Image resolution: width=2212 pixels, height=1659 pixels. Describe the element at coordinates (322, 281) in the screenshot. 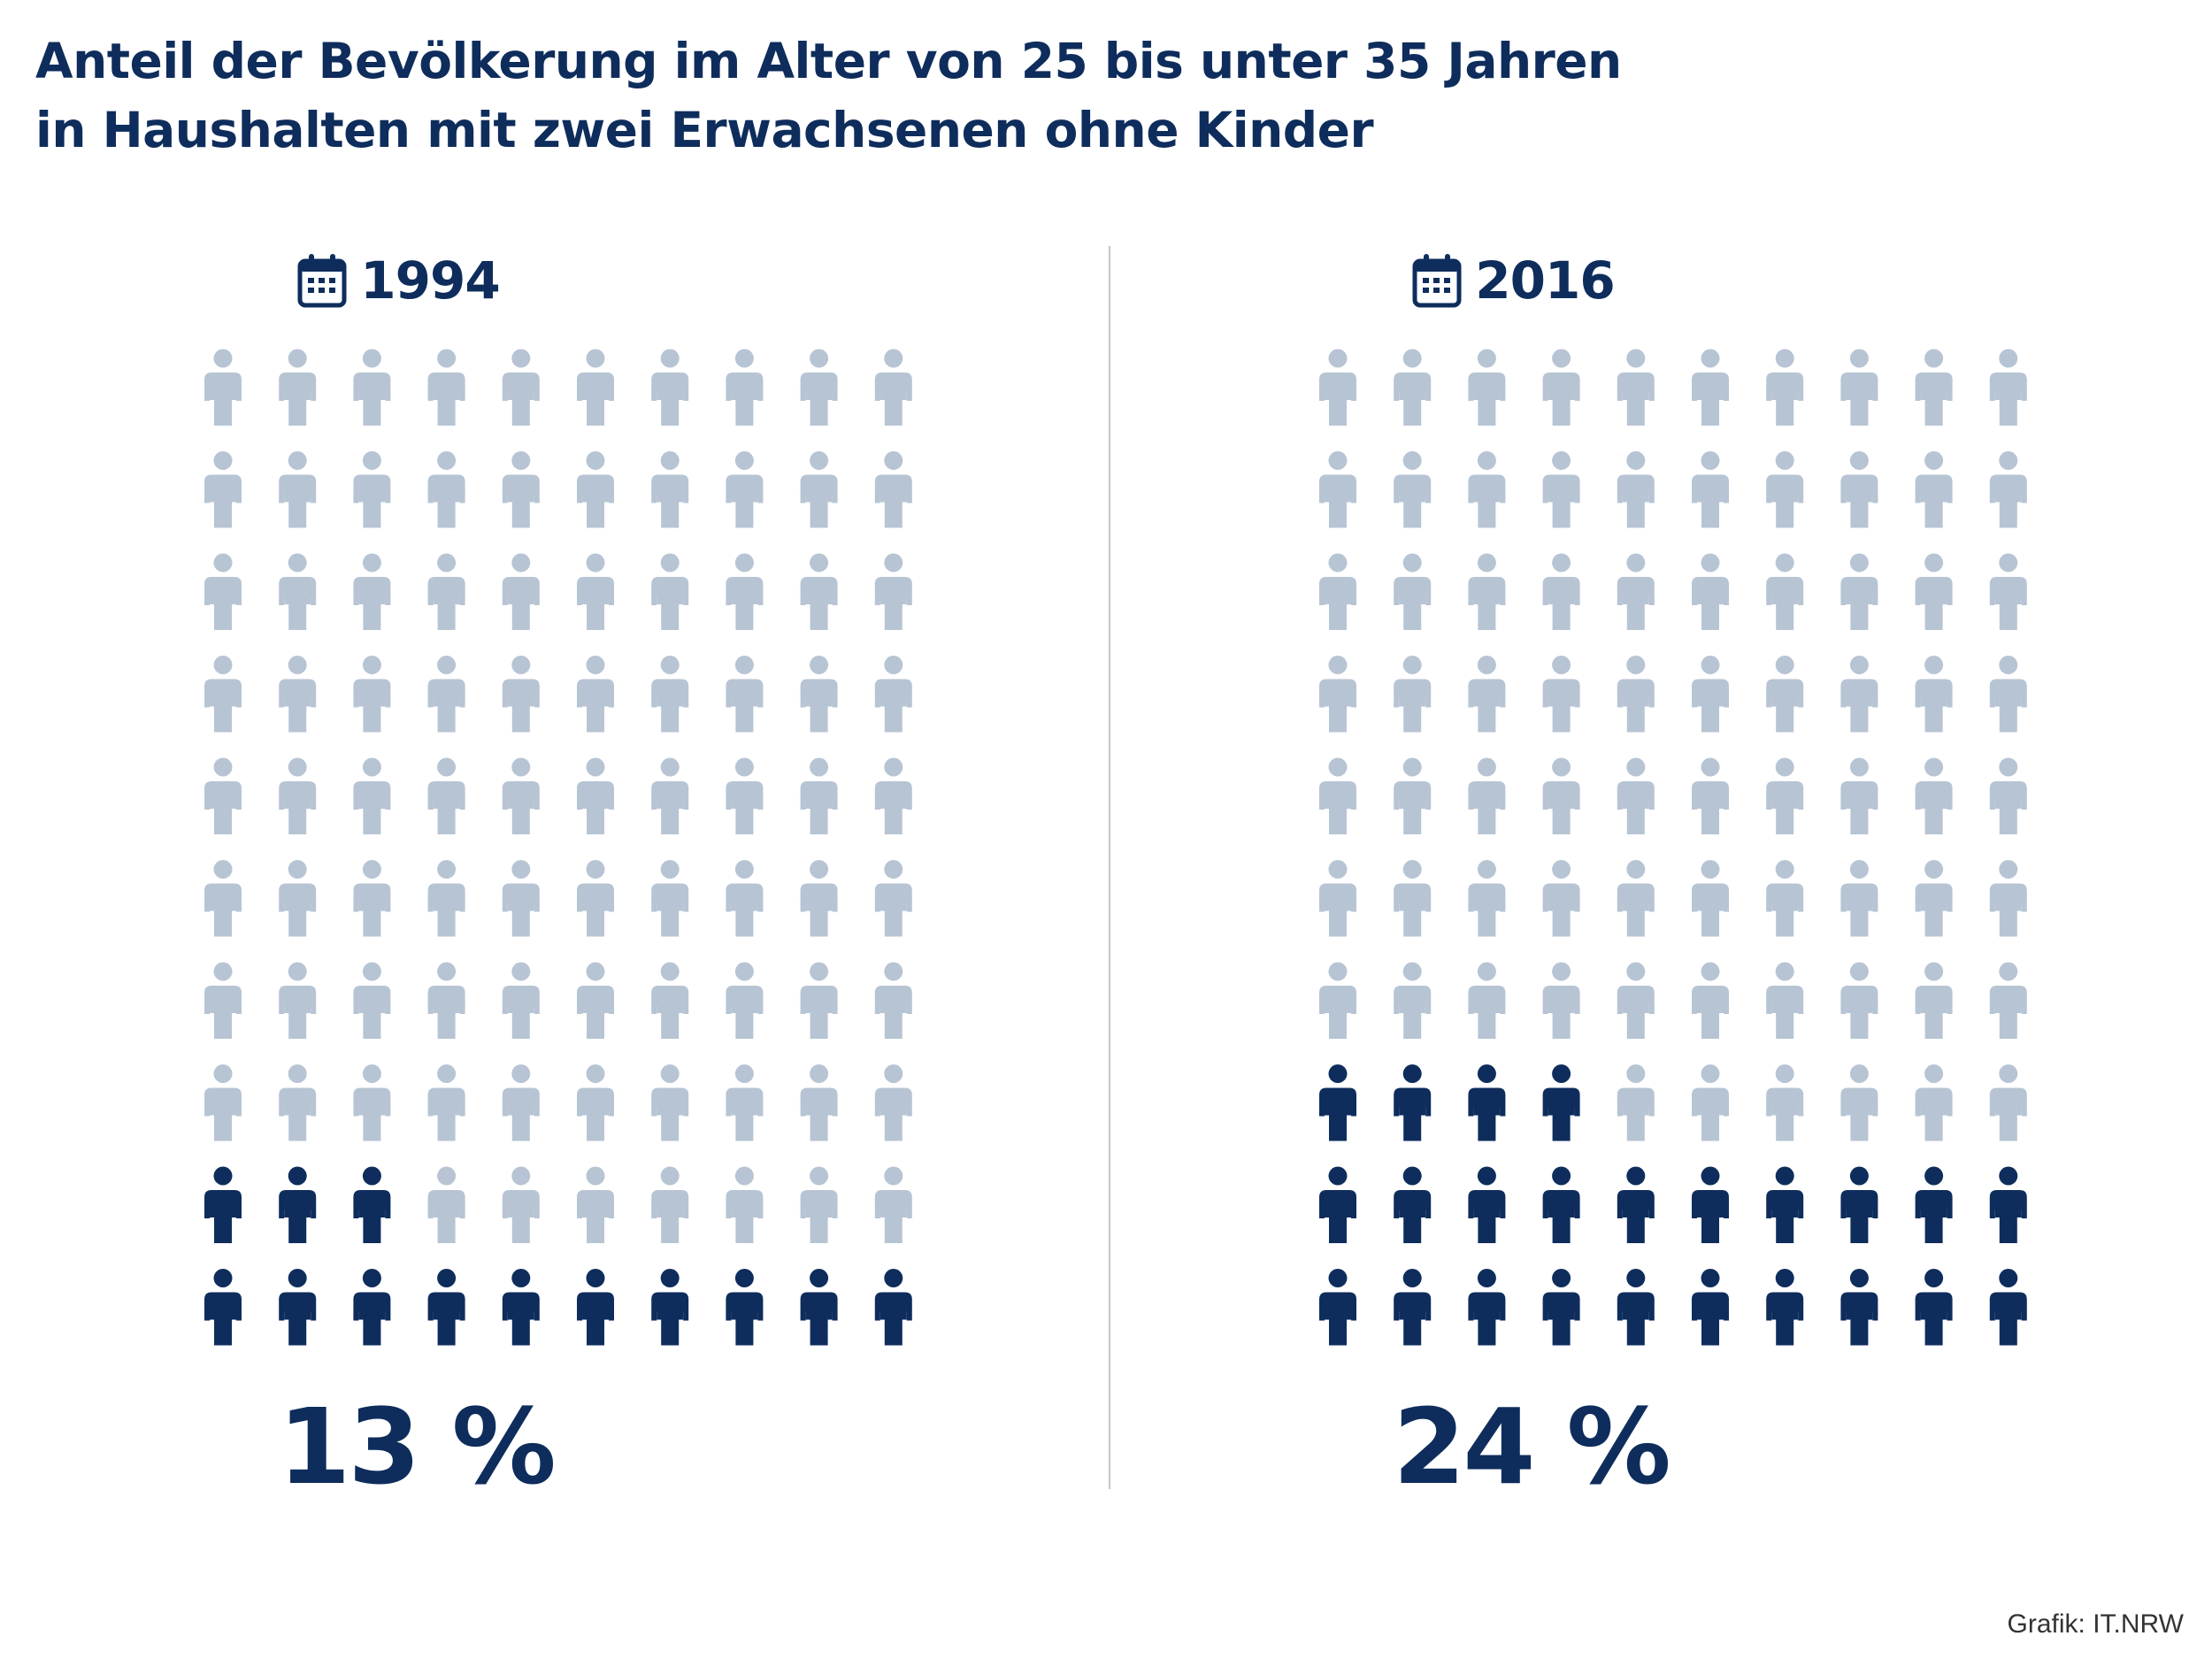

I see `calendar-icon` at that location.